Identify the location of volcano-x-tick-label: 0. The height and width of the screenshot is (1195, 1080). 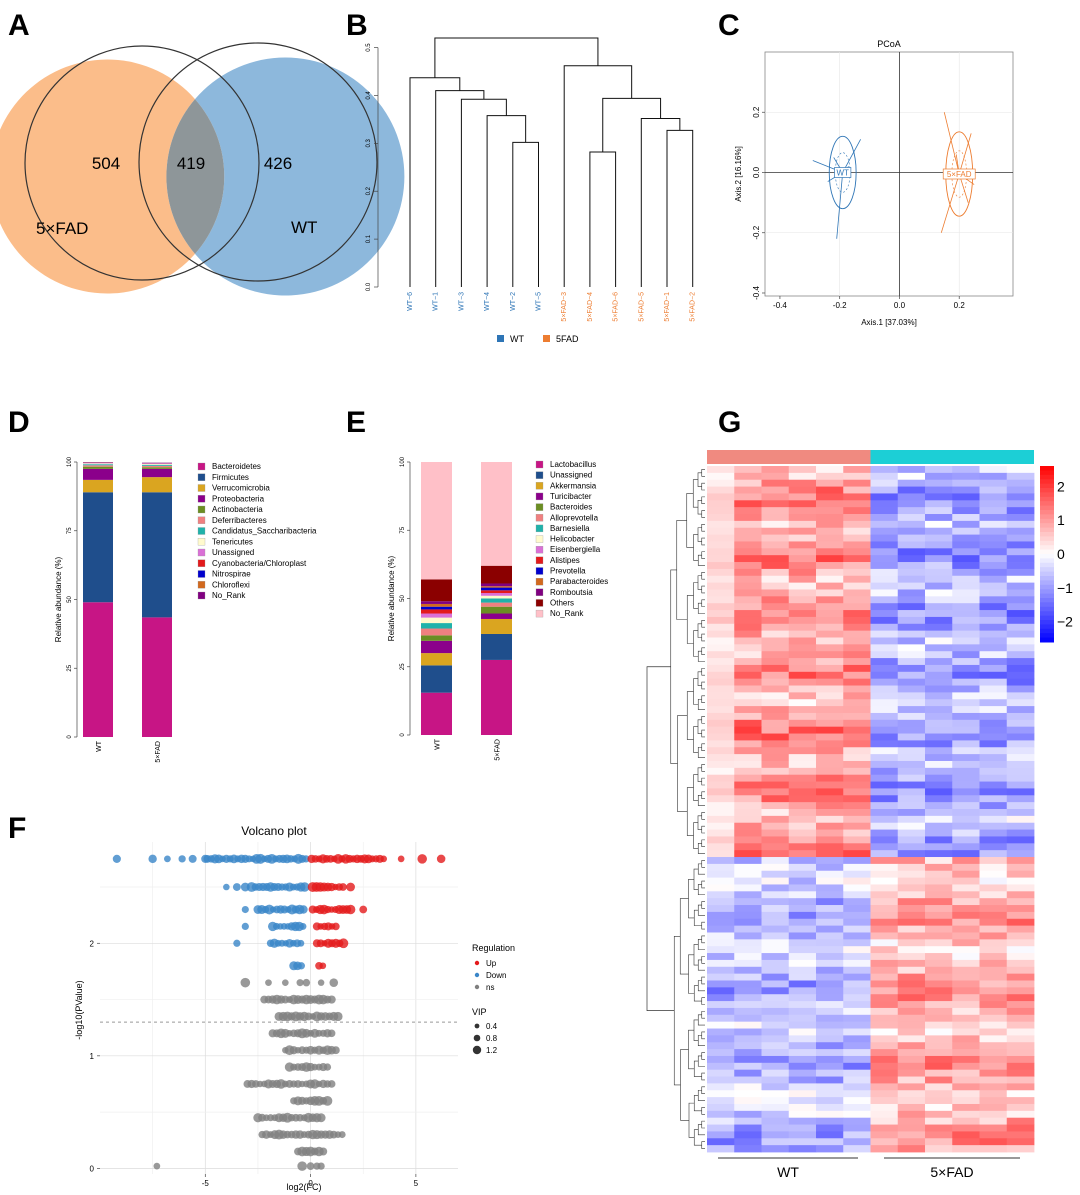
(310, 1183).